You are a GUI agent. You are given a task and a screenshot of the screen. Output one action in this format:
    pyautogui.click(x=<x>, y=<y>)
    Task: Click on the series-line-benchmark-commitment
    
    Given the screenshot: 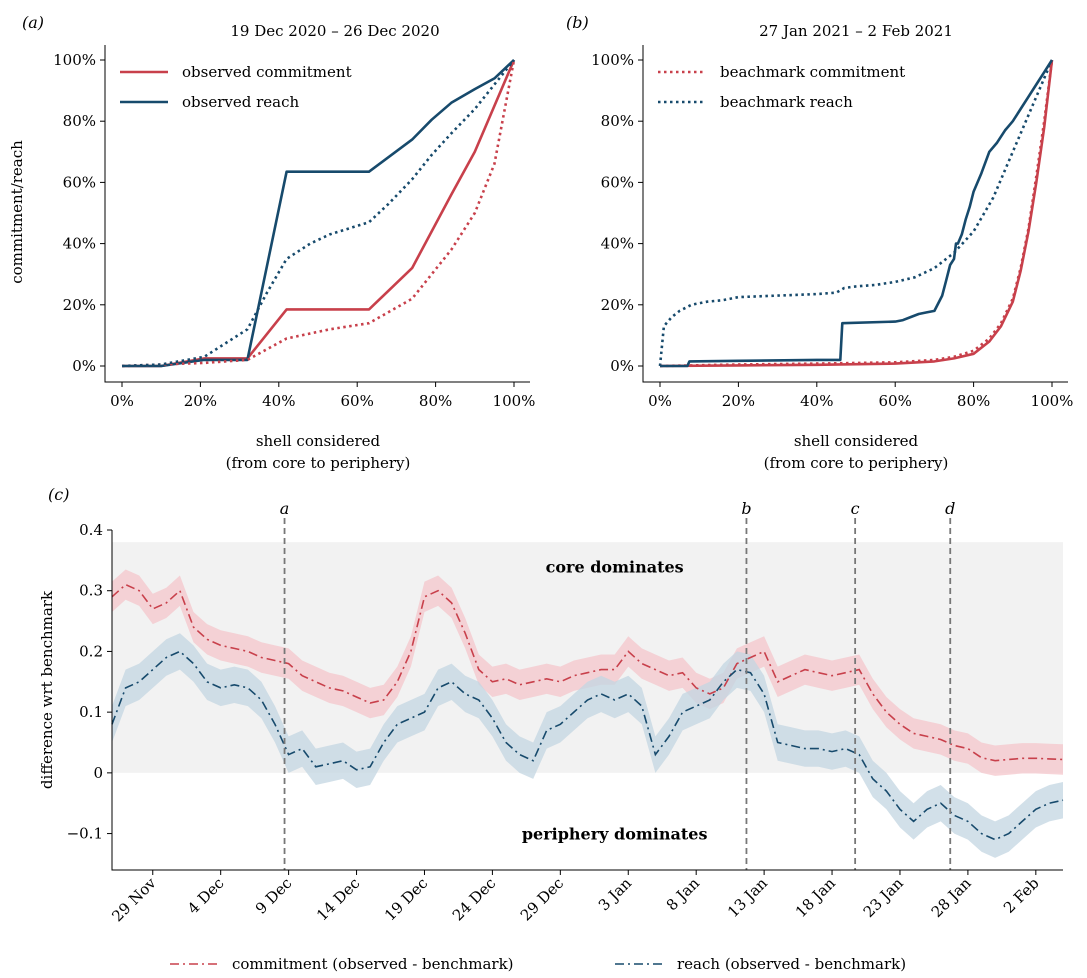 What is the action you would take?
    pyautogui.click(x=318, y=213)
    